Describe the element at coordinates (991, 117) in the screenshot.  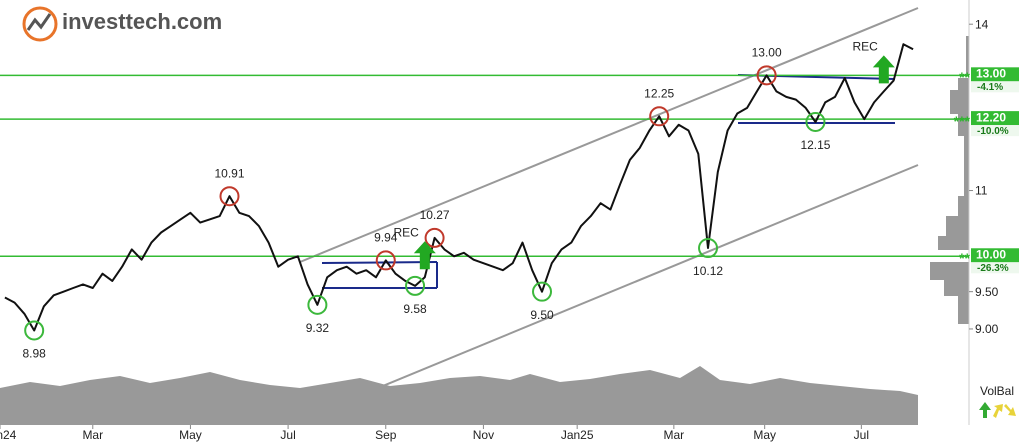
I see `level-label: 12.20` at that location.